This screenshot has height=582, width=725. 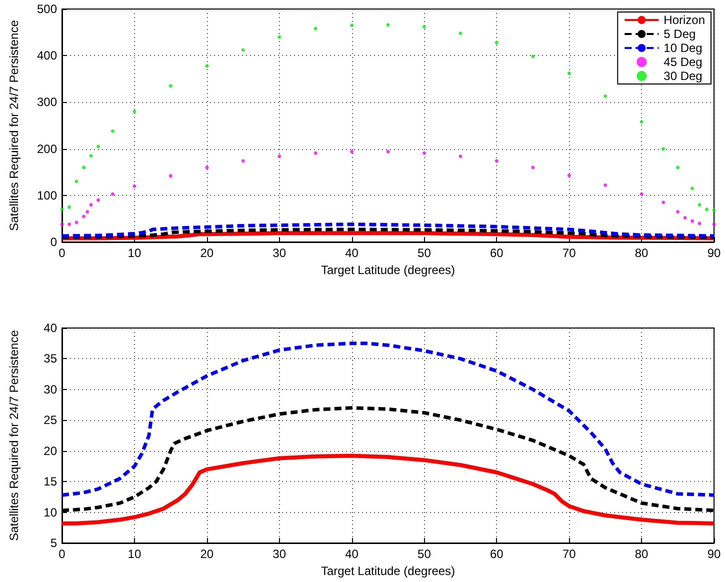 I want to click on y-tick-label: 100, so click(x=47, y=195).